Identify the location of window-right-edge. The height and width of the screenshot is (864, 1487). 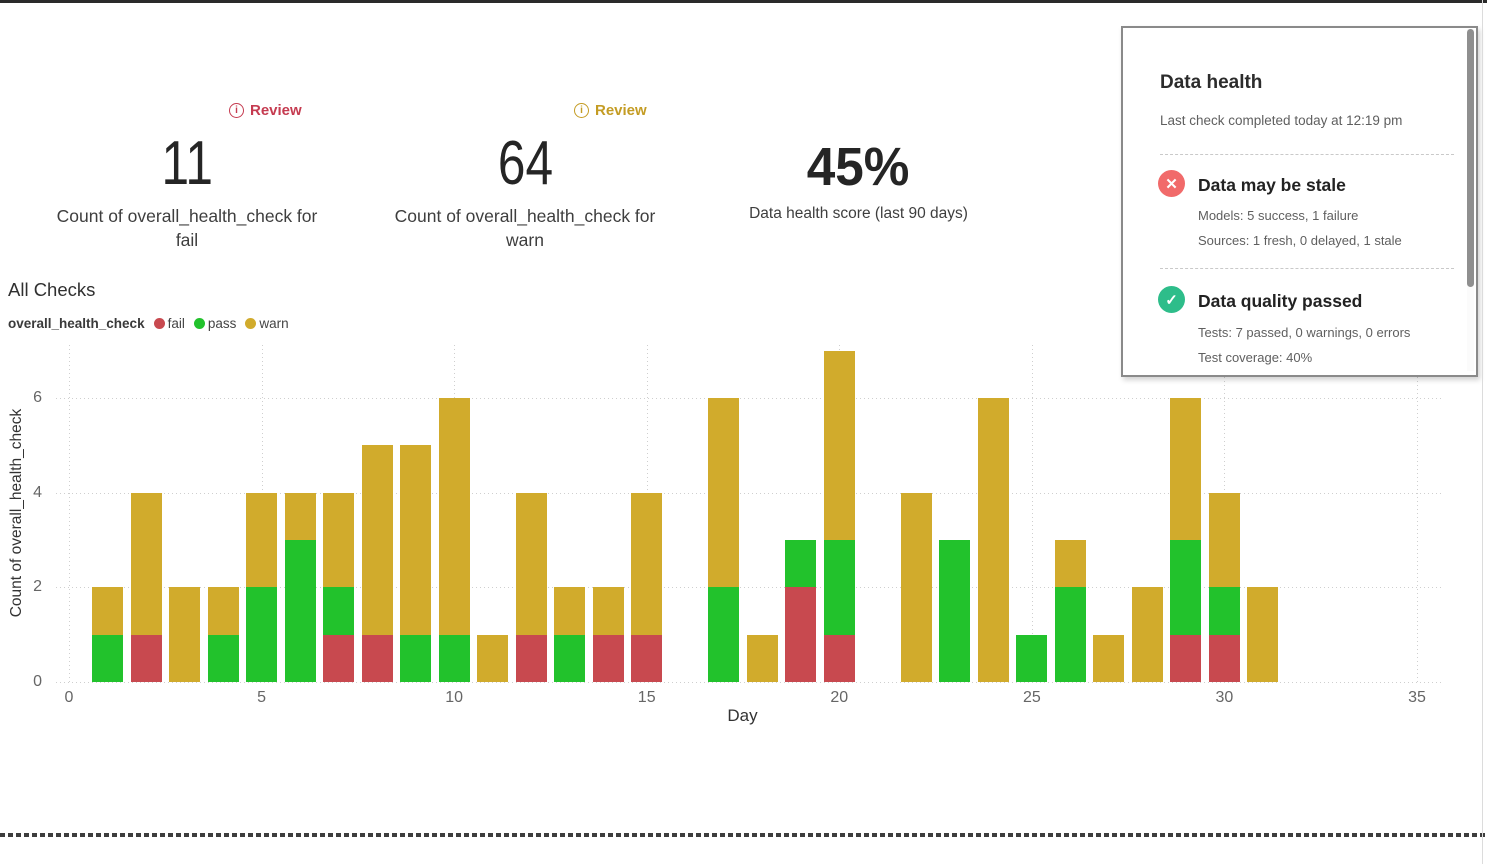
(1482, 432).